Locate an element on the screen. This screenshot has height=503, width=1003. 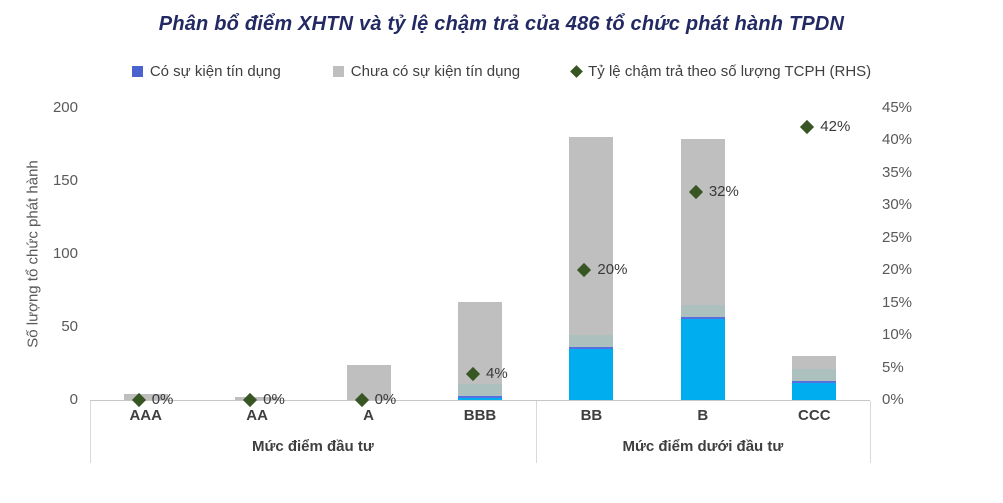
right-axis-tick: 35% is located at coordinates (897, 172).